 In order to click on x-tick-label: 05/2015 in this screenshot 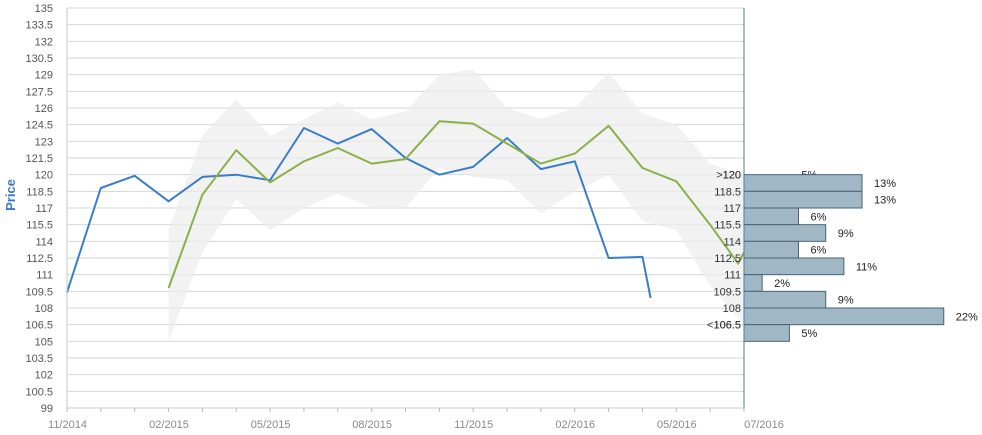, I will do `click(271, 425)`.